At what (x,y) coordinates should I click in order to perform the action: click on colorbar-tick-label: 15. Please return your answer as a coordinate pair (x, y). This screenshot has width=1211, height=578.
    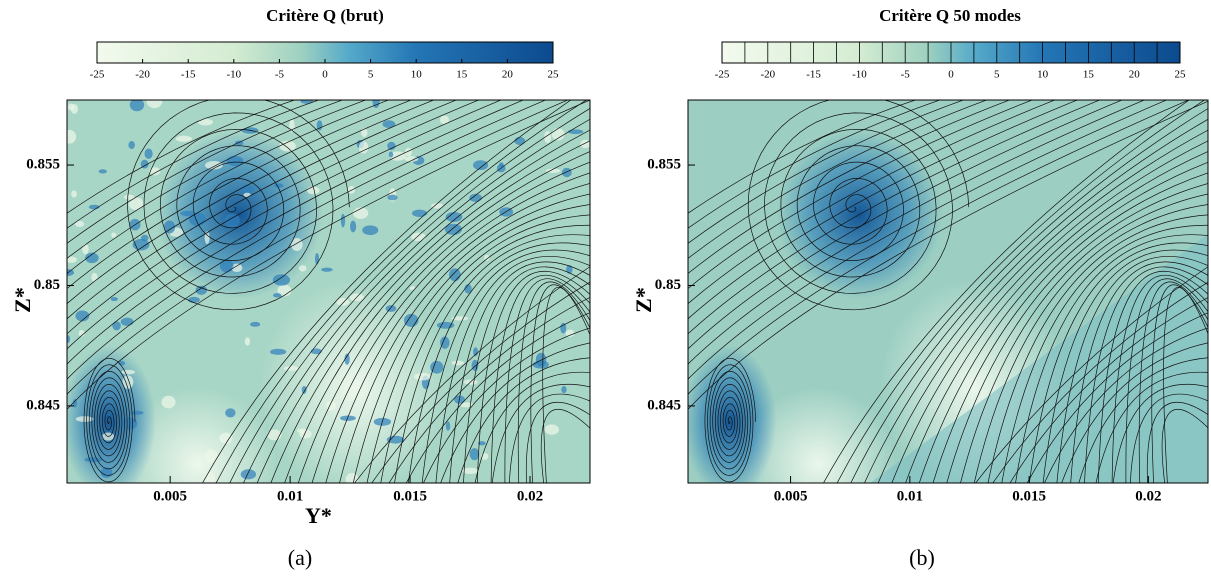
    Looking at the image, I should click on (1089, 75).